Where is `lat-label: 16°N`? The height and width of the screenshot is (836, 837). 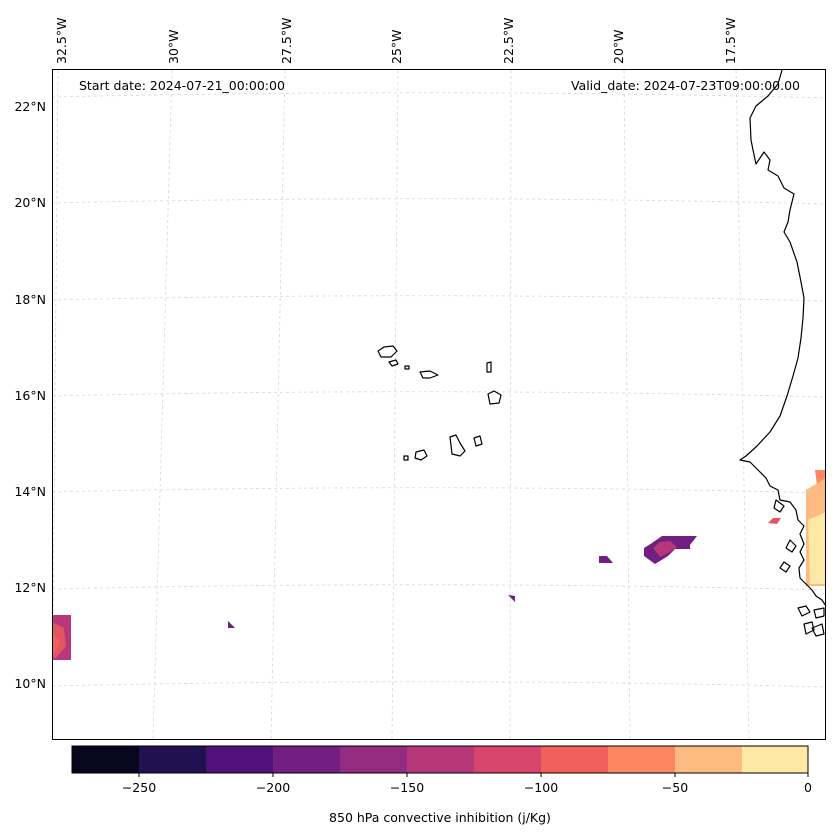 lat-label: 16°N is located at coordinates (30, 395).